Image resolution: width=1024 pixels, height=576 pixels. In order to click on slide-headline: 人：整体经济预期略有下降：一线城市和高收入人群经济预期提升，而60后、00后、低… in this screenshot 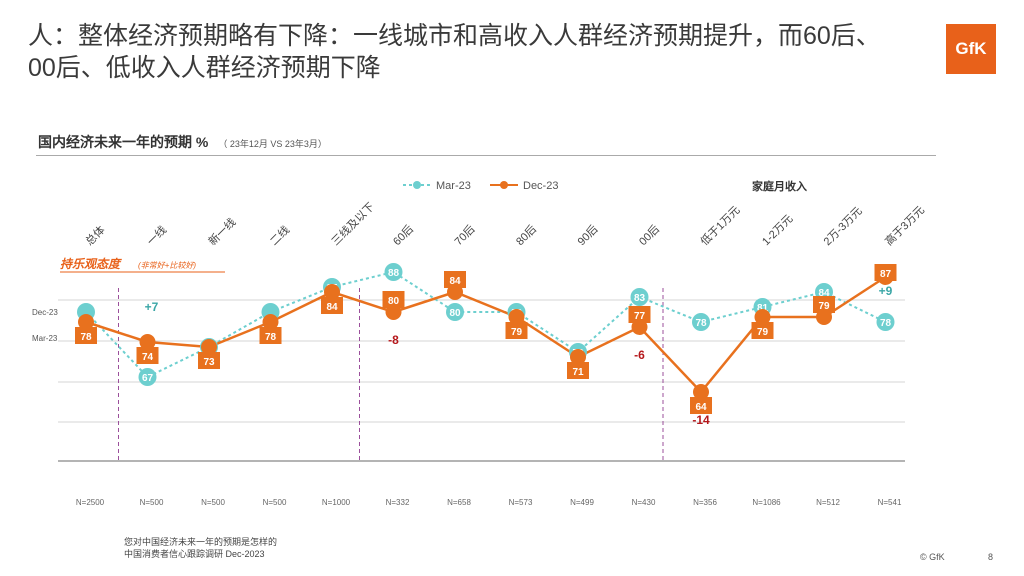, I will do `click(454, 52)`.